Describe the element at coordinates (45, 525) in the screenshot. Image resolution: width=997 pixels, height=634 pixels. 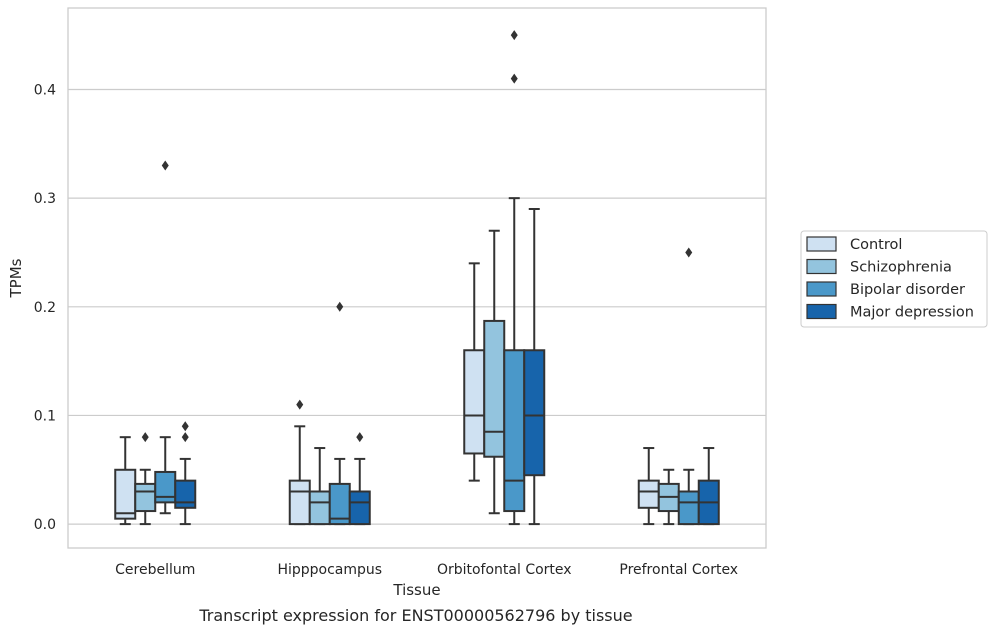
I see `y-tick-label: 0.0` at that location.